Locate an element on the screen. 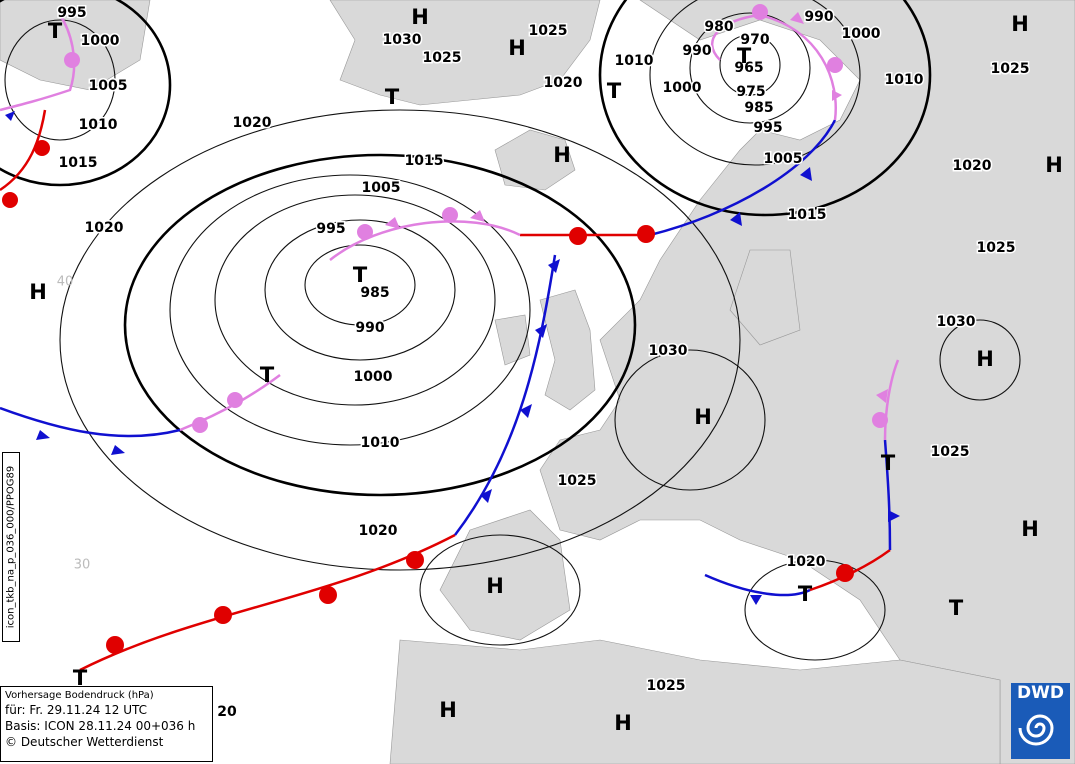  info-title: Vorhersage Bodendruck (hPa) is located at coordinates (79, 695).